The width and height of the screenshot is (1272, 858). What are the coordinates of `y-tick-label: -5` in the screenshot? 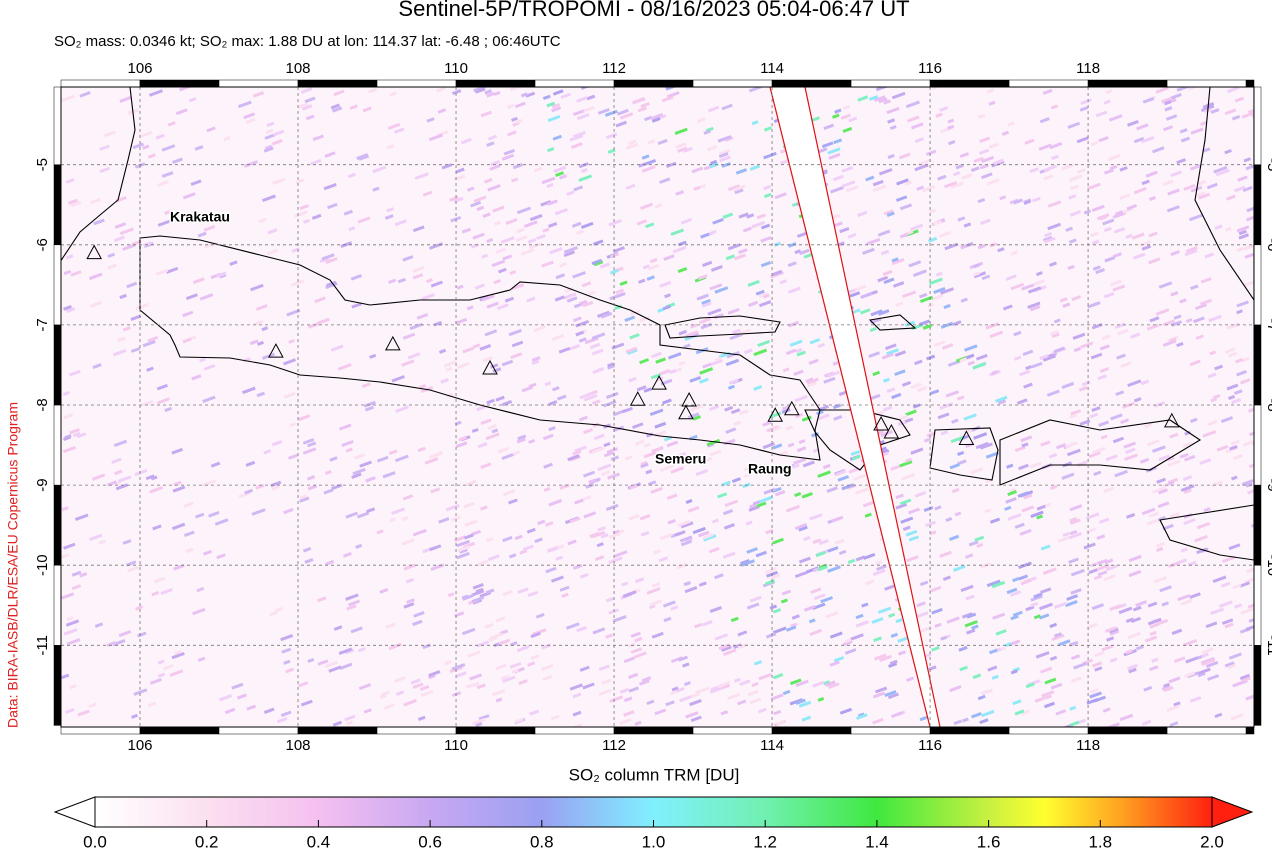 It's located at (42, 164).